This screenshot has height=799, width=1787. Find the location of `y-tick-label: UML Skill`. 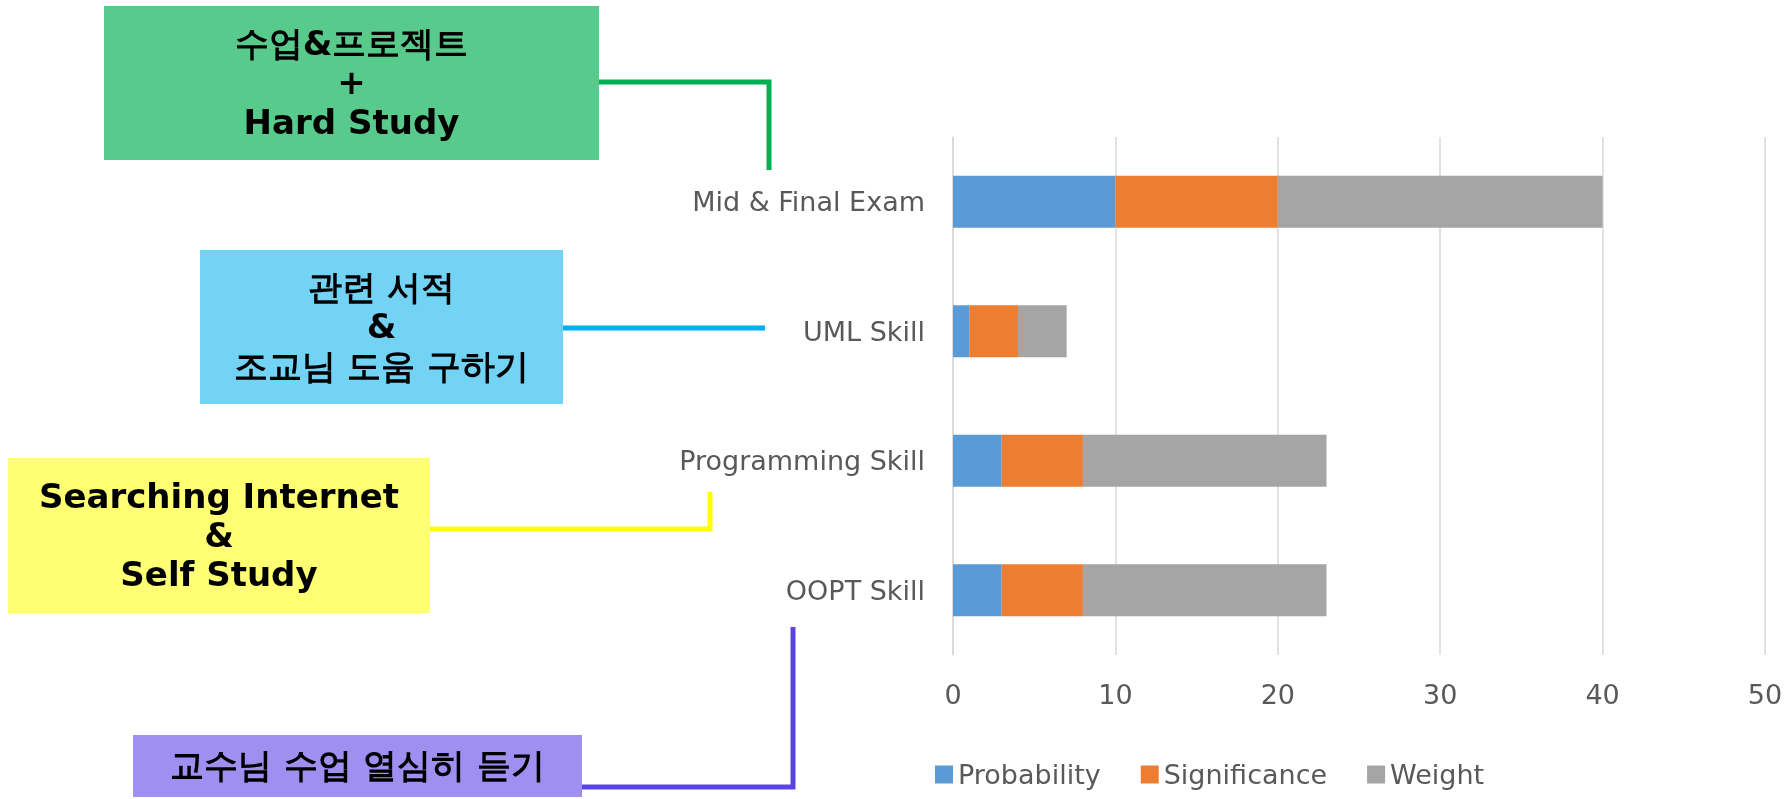

y-tick-label: UML Skill is located at coordinates (864, 331).